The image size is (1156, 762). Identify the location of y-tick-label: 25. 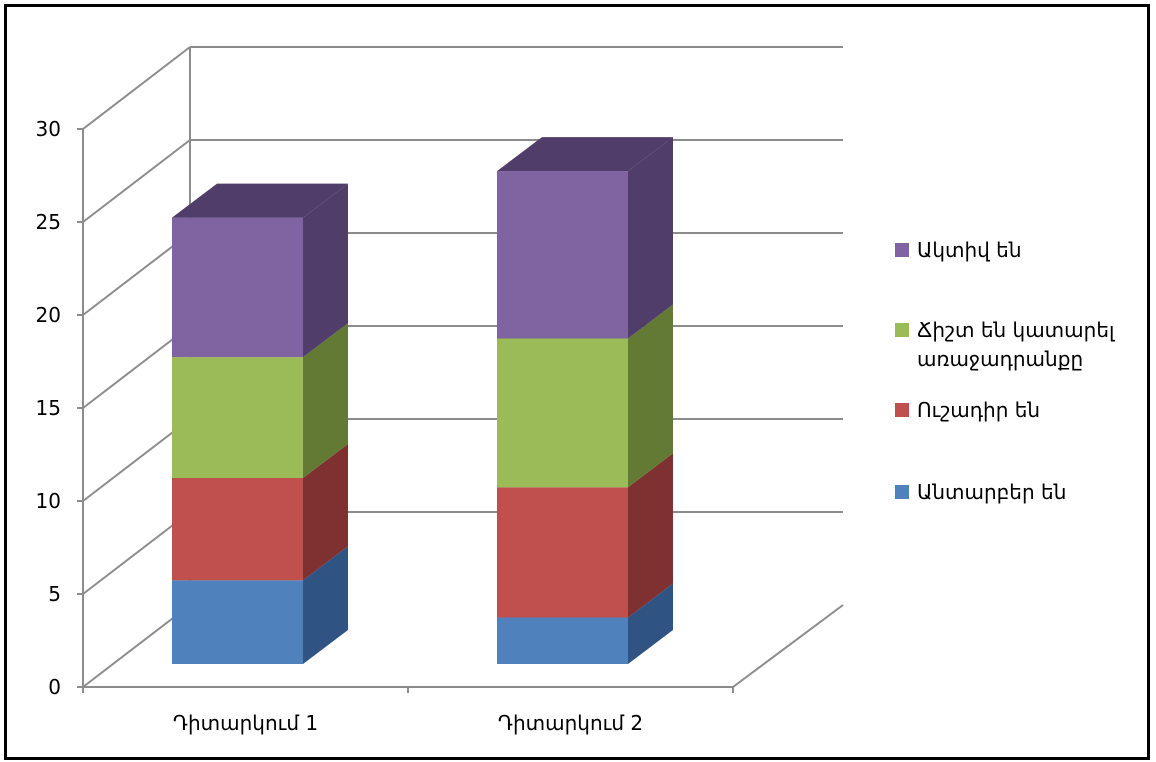
(48, 222).